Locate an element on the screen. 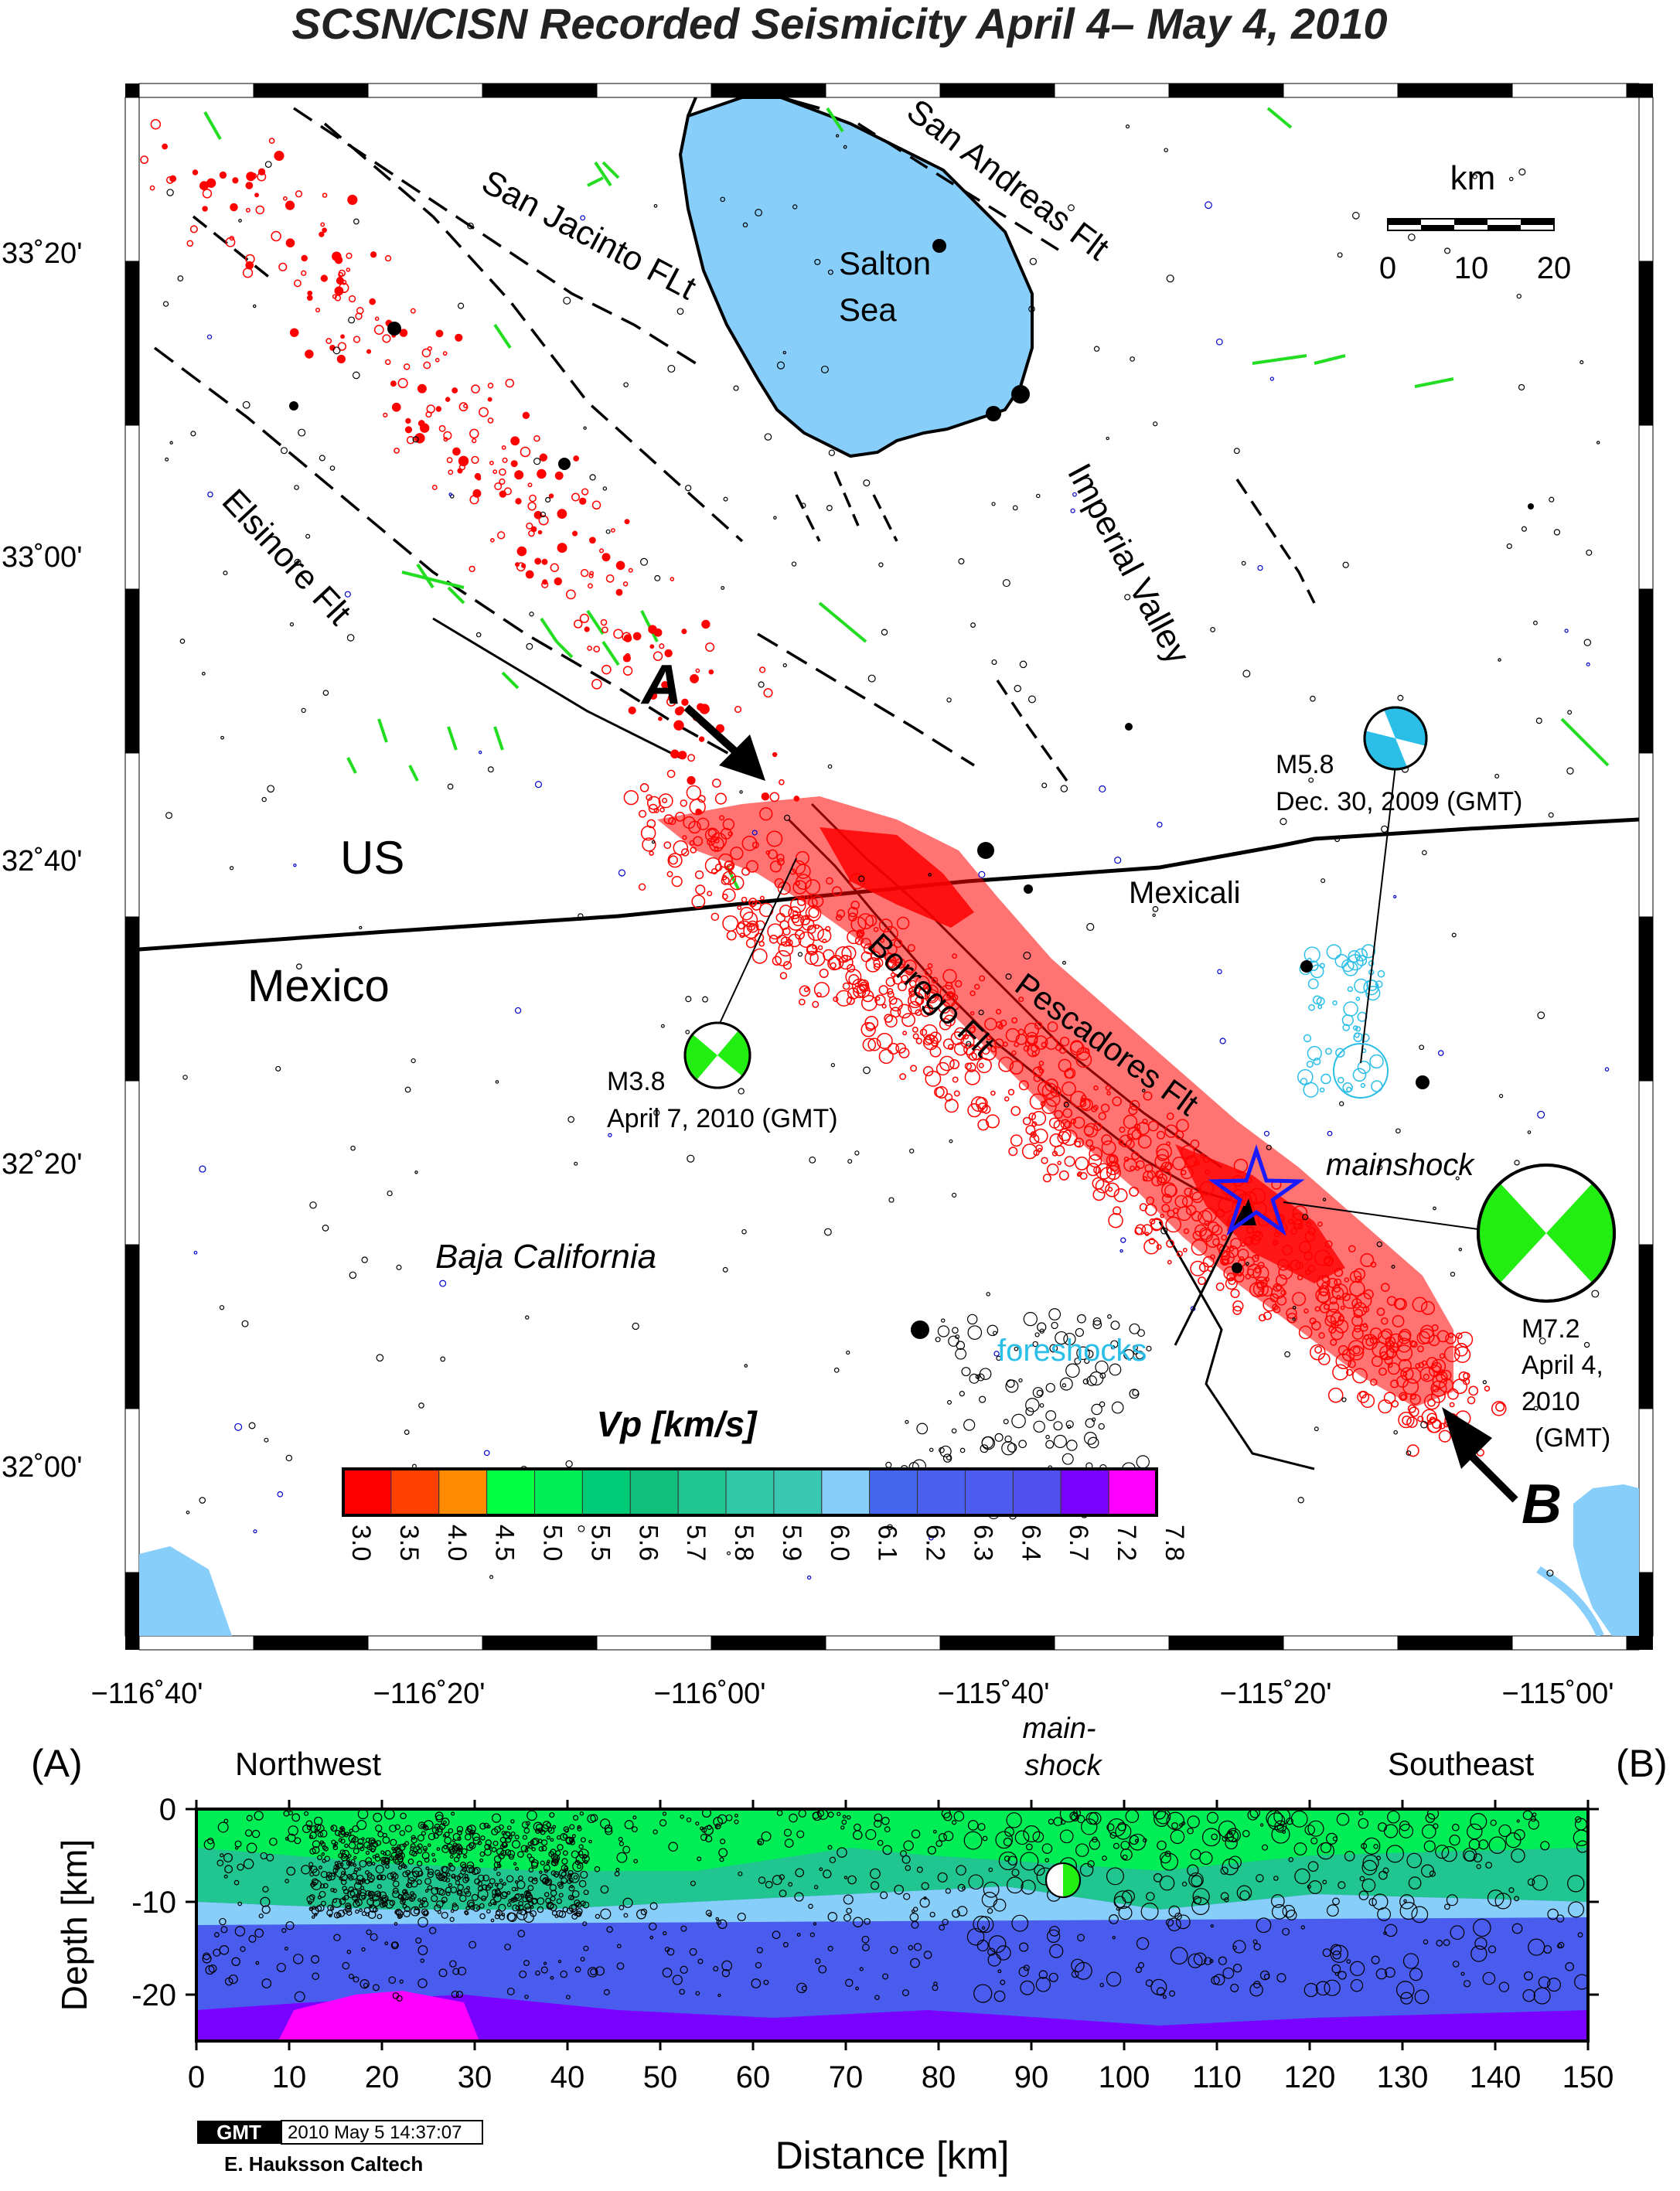 The height and width of the screenshot is (2191, 1680). sea-label: Sea is located at coordinates (868, 309).